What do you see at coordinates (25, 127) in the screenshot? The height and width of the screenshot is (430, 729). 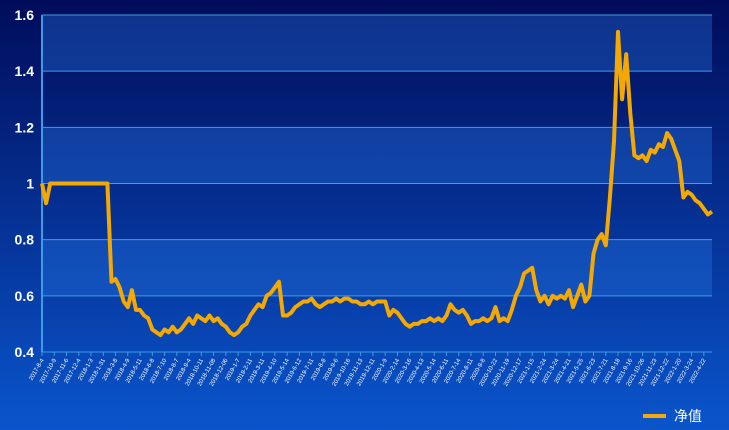 I see `y-tick-label: 1.2` at bounding box center [25, 127].